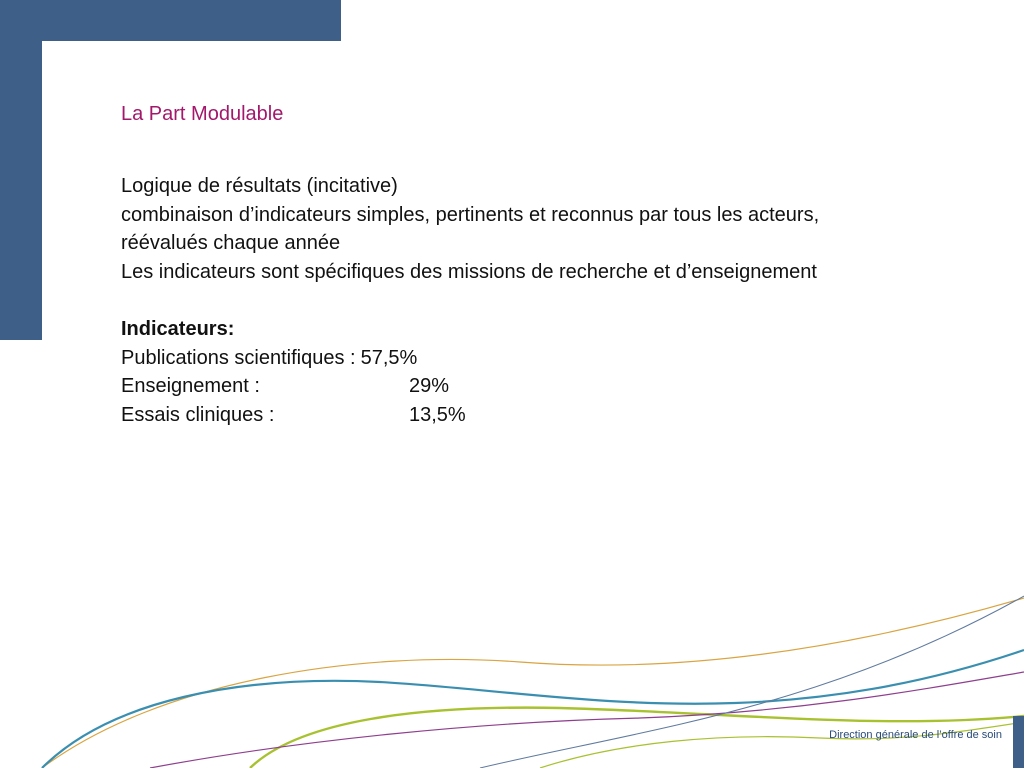 This screenshot has width=1024, height=768. I want to click on curve-slate, so click(751, 681).